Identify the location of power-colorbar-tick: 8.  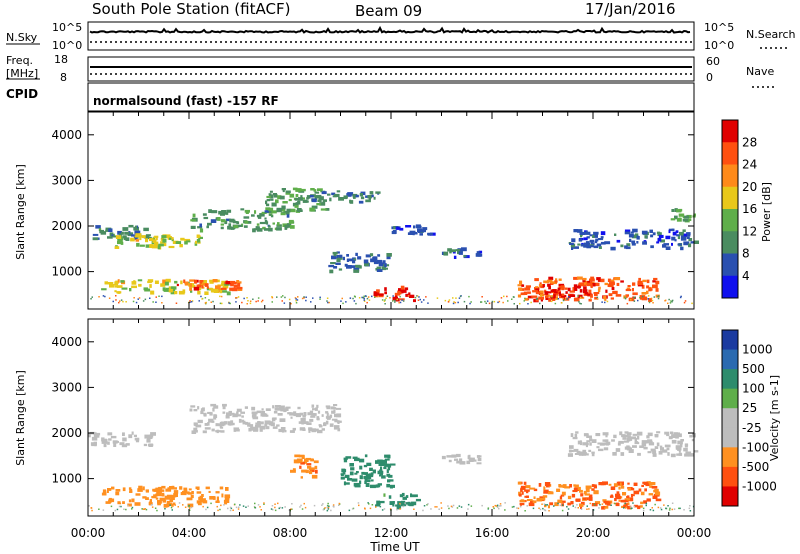
(746, 254).